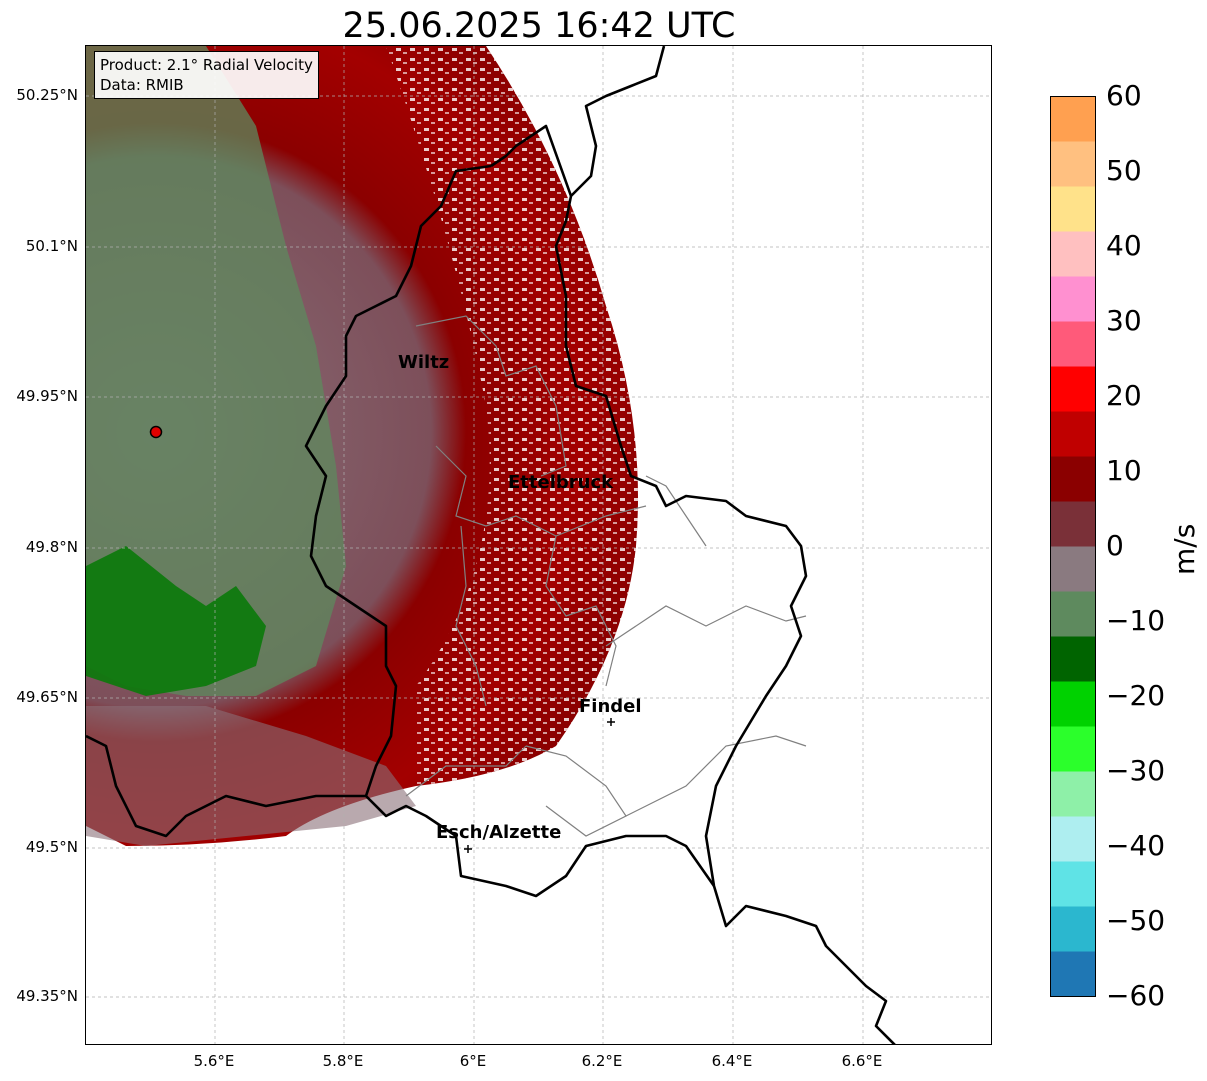 The image size is (1207, 1081). Describe the element at coordinates (343, 1061) in the screenshot. I see `lon-label: 5.8°E` at that location.